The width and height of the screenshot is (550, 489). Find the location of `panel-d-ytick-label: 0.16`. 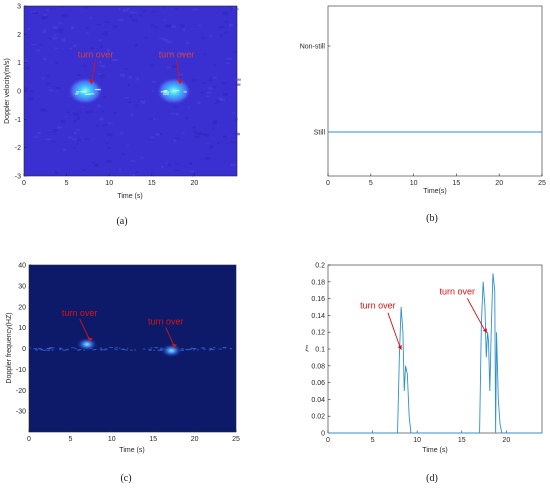

panel-d-ytick-label: 0.16 is located at coordinates (318, 299).